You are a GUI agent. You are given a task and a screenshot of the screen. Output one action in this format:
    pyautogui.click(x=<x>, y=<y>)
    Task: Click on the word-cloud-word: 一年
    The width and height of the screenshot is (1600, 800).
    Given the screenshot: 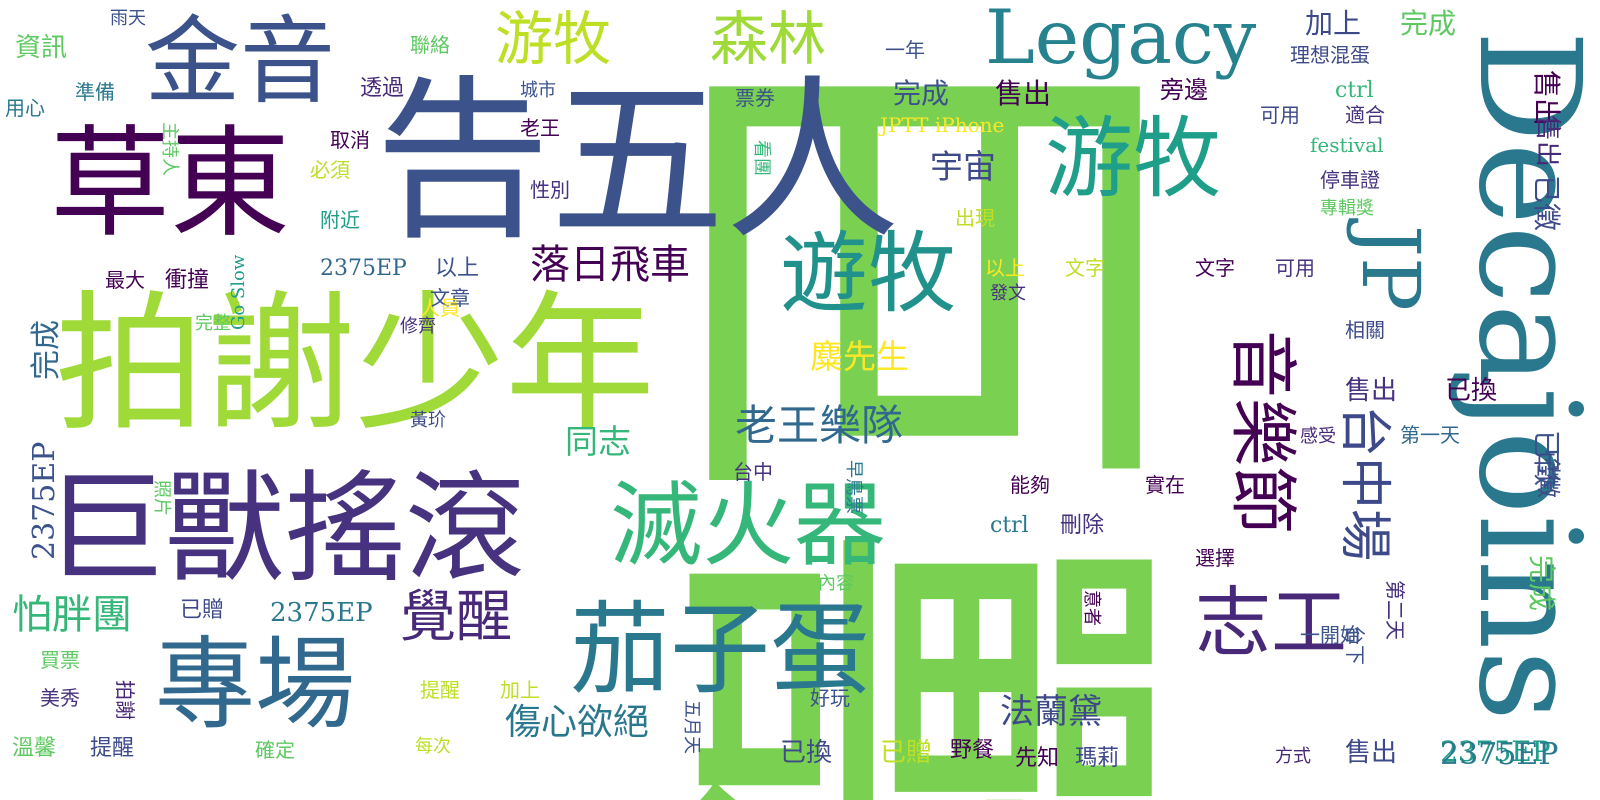 What is the action you would take?
    pyautogui.click(x=905, y=50)
    